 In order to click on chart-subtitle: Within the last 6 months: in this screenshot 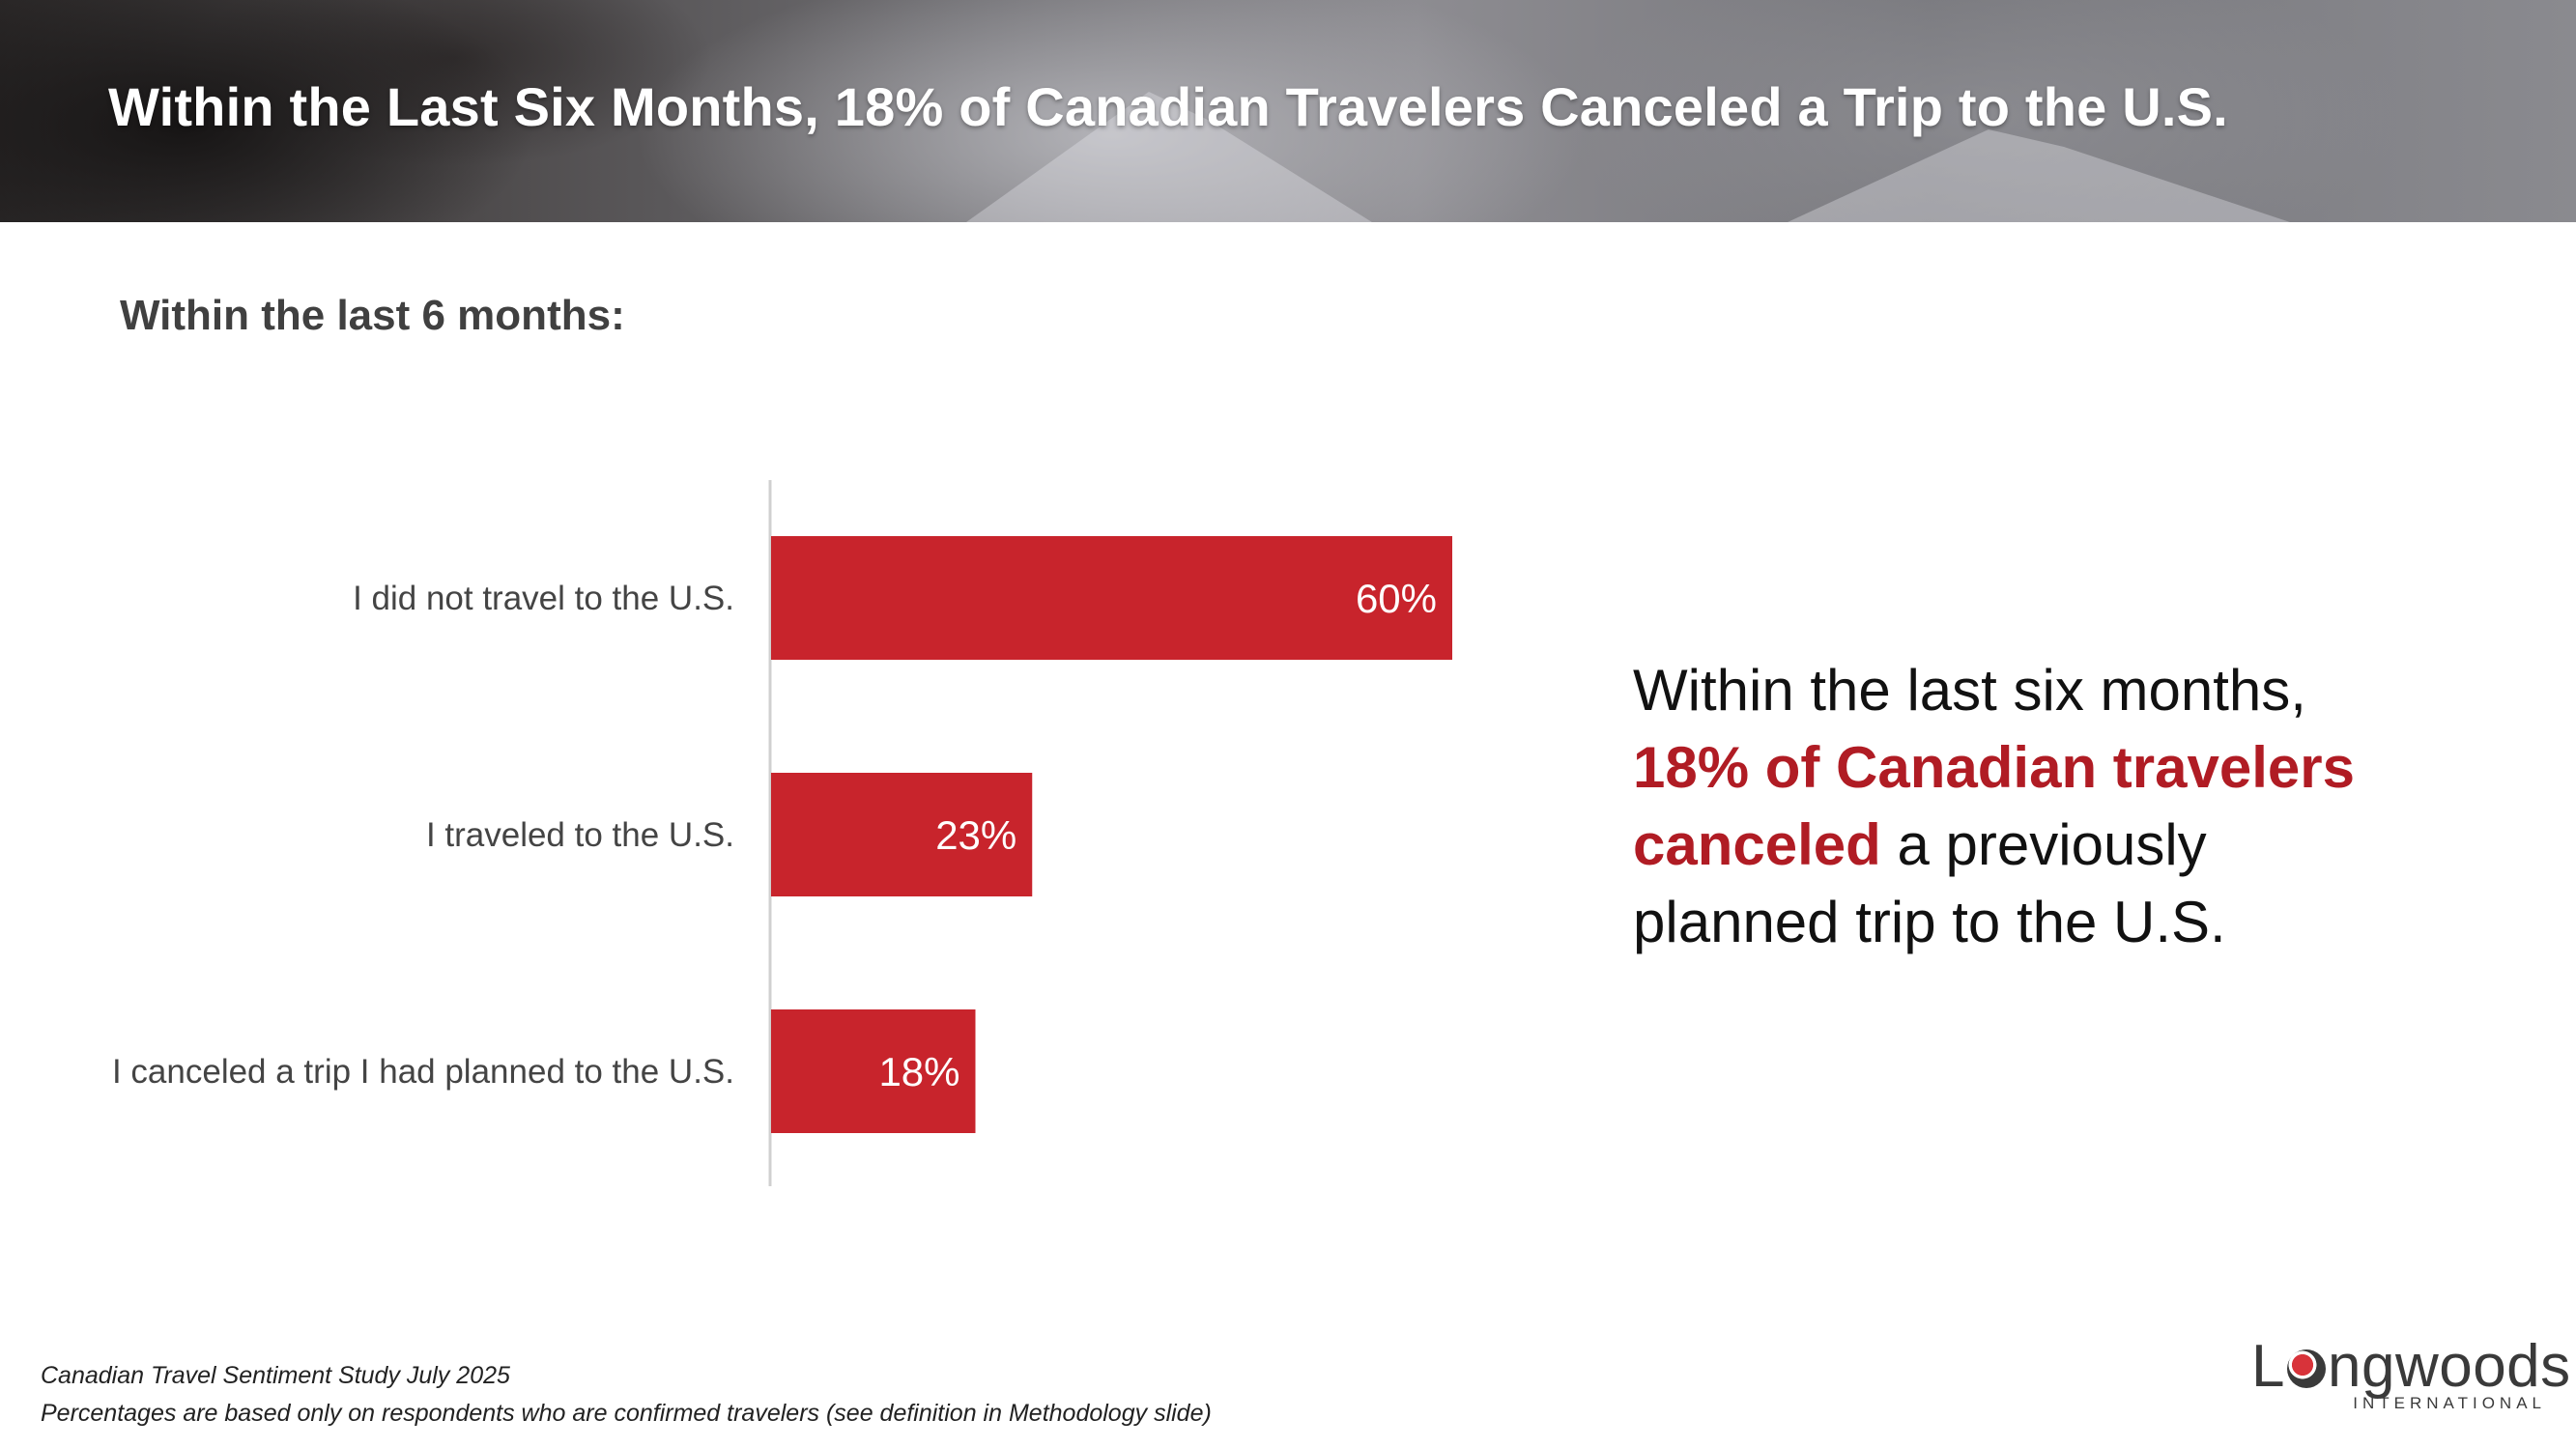, I will do `click(373, 315)`.